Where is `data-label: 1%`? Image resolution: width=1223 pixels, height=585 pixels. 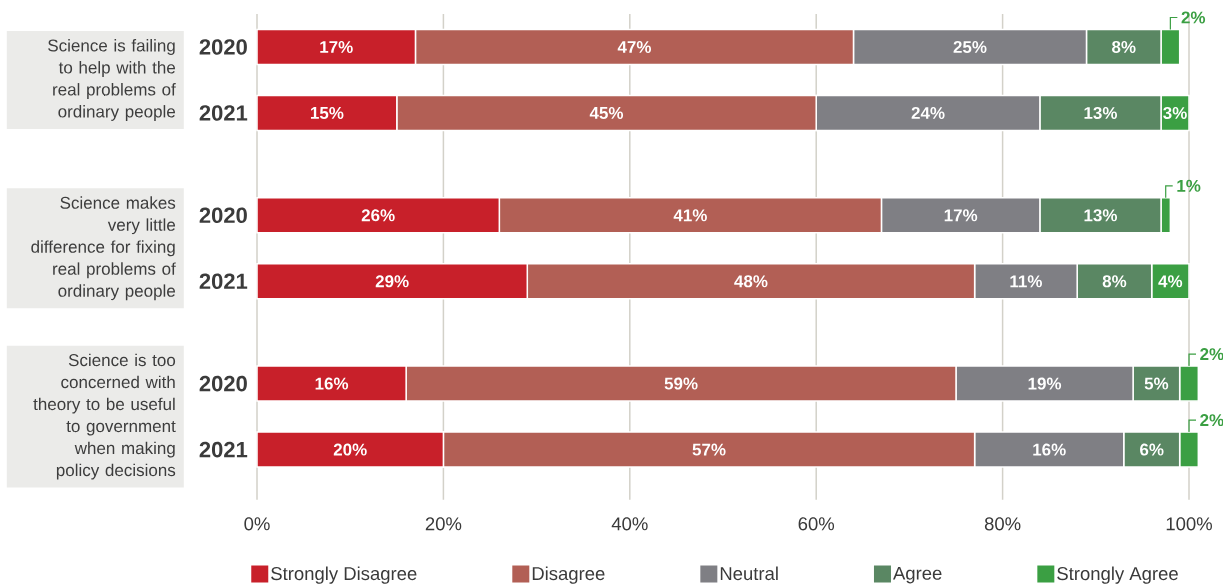 data-label: 1% is located at coordinates (1189, 185).